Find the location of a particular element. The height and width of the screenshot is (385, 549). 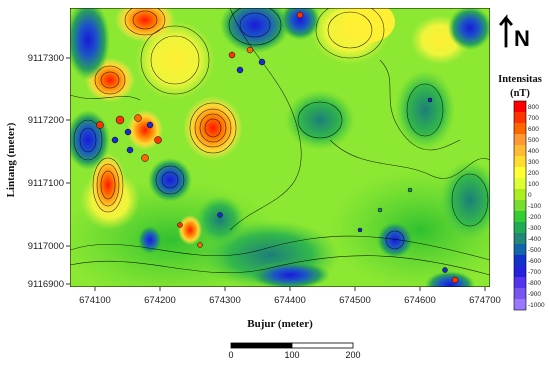

legend-label: 400 is located at coordinates (533, 151).